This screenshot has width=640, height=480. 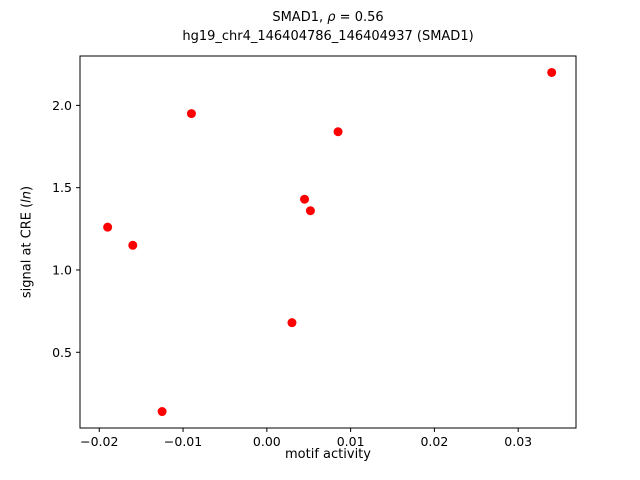 I want to click on y-axis-label-math: ln, so click(x=27, y=196).